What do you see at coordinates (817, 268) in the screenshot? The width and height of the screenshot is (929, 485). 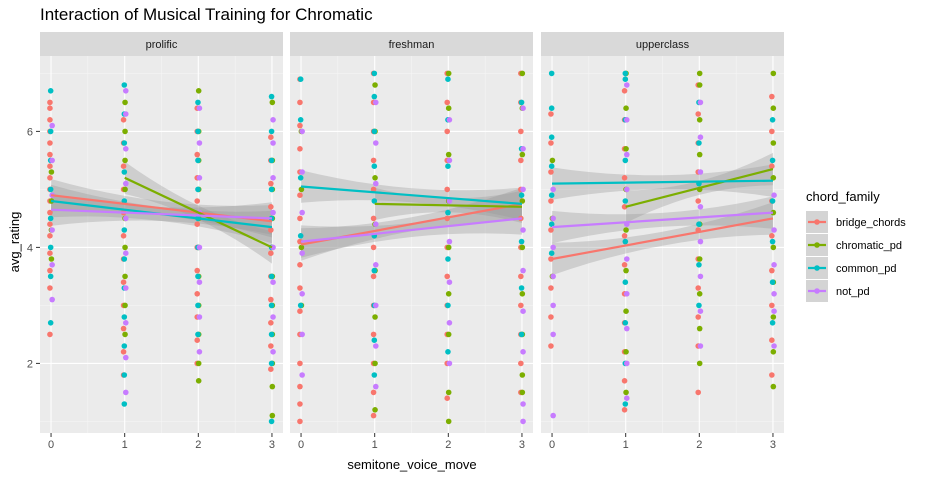 I see `legend-key-point` at bounding box center [817, 268].